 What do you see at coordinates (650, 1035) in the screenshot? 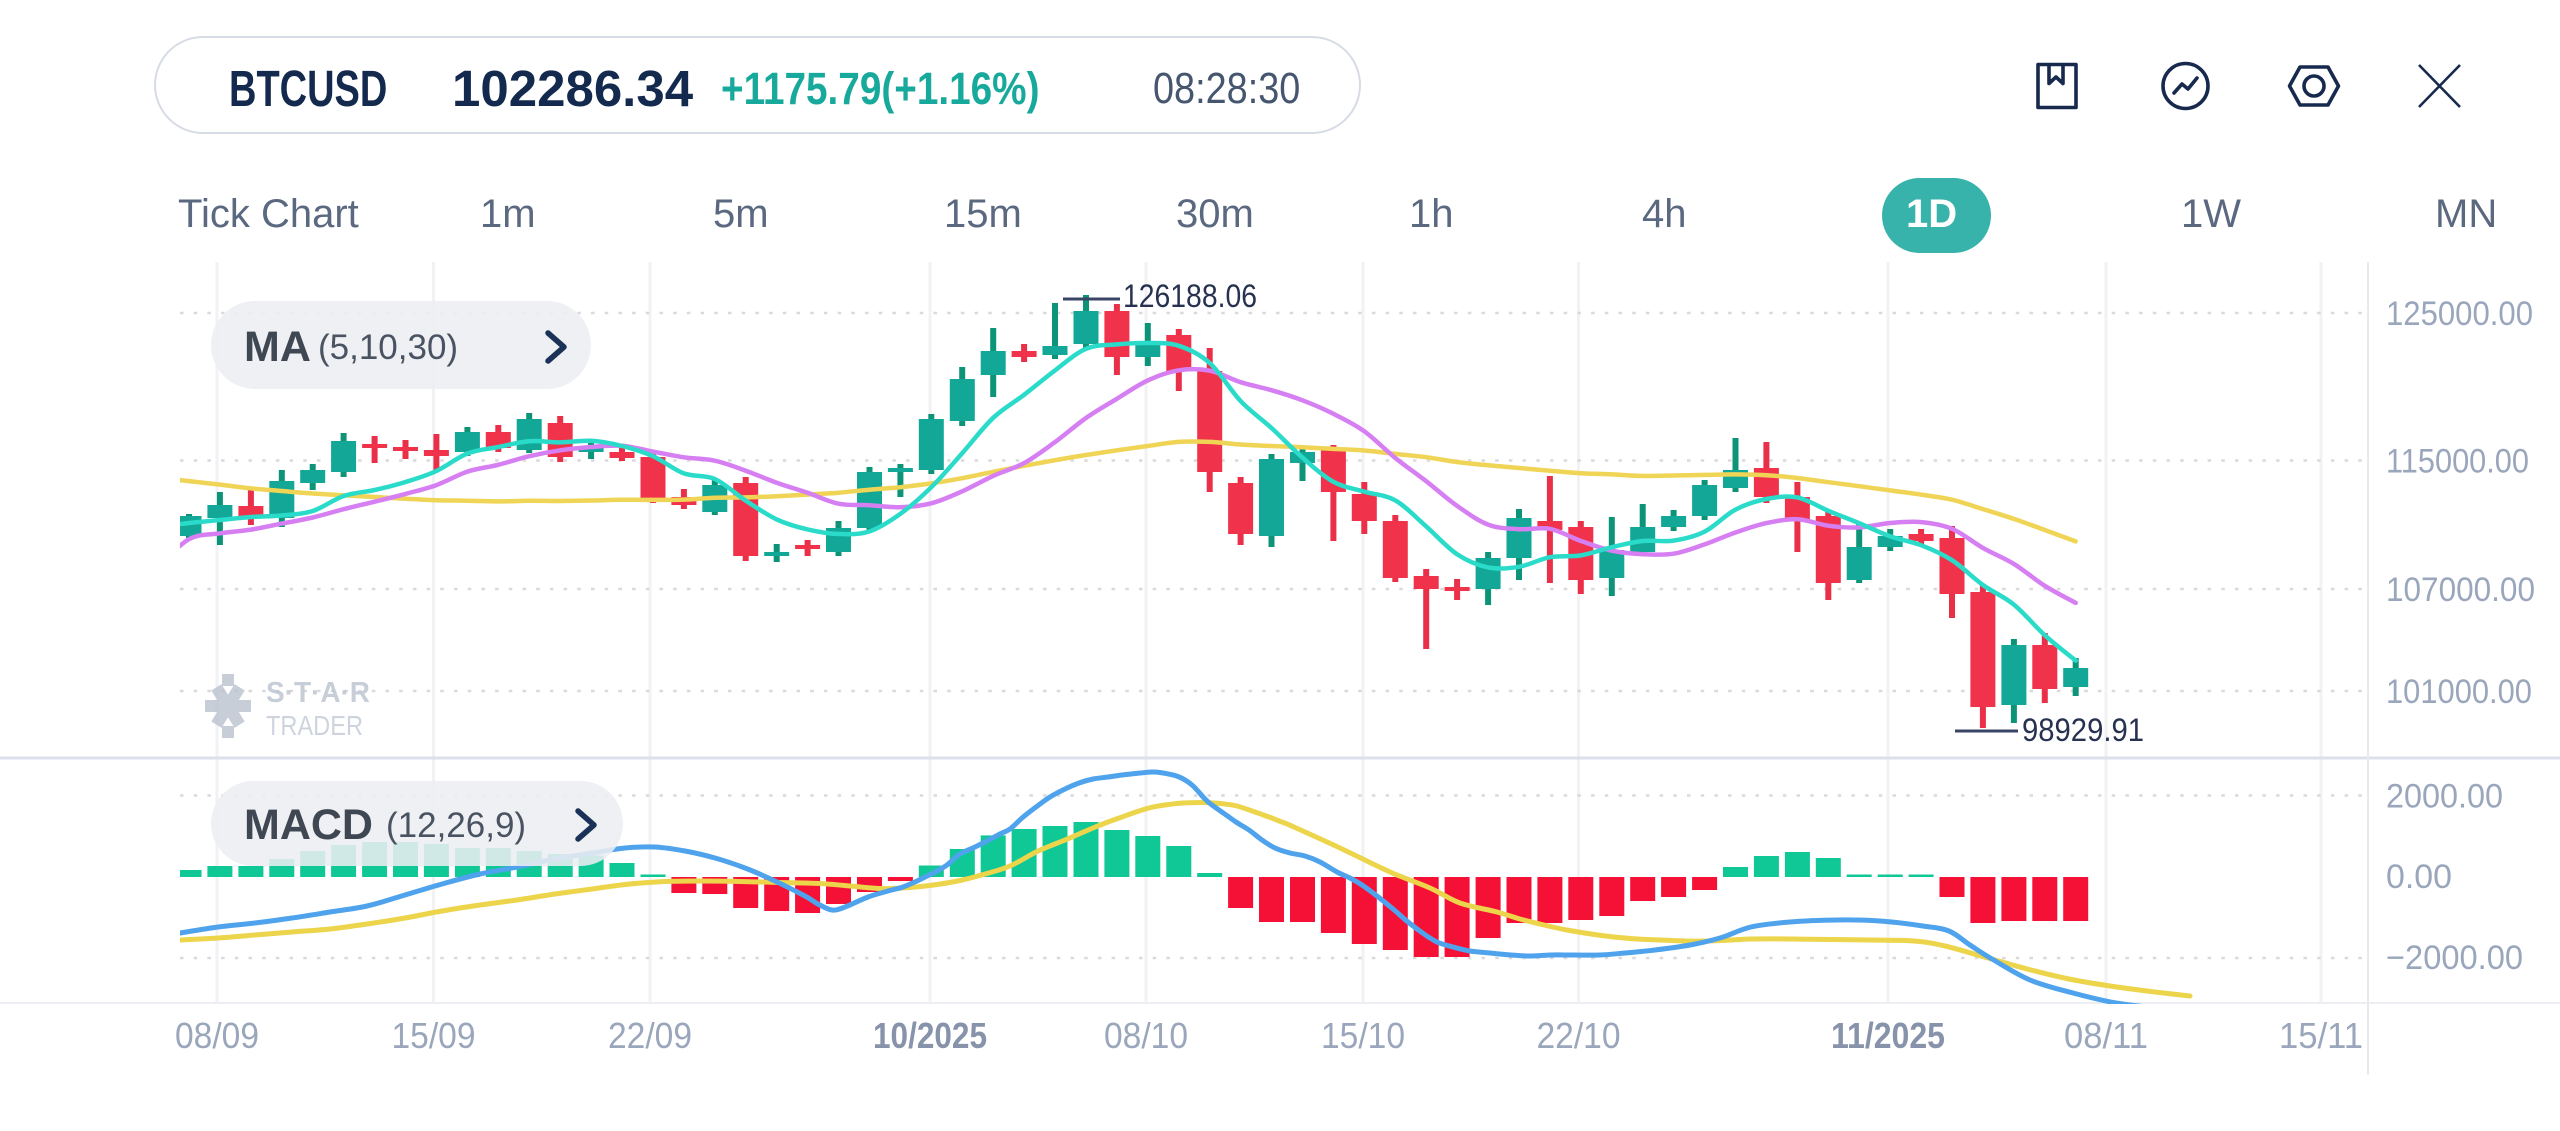
I see `svg-text: 22/09` at bounding box center [650, 1035].